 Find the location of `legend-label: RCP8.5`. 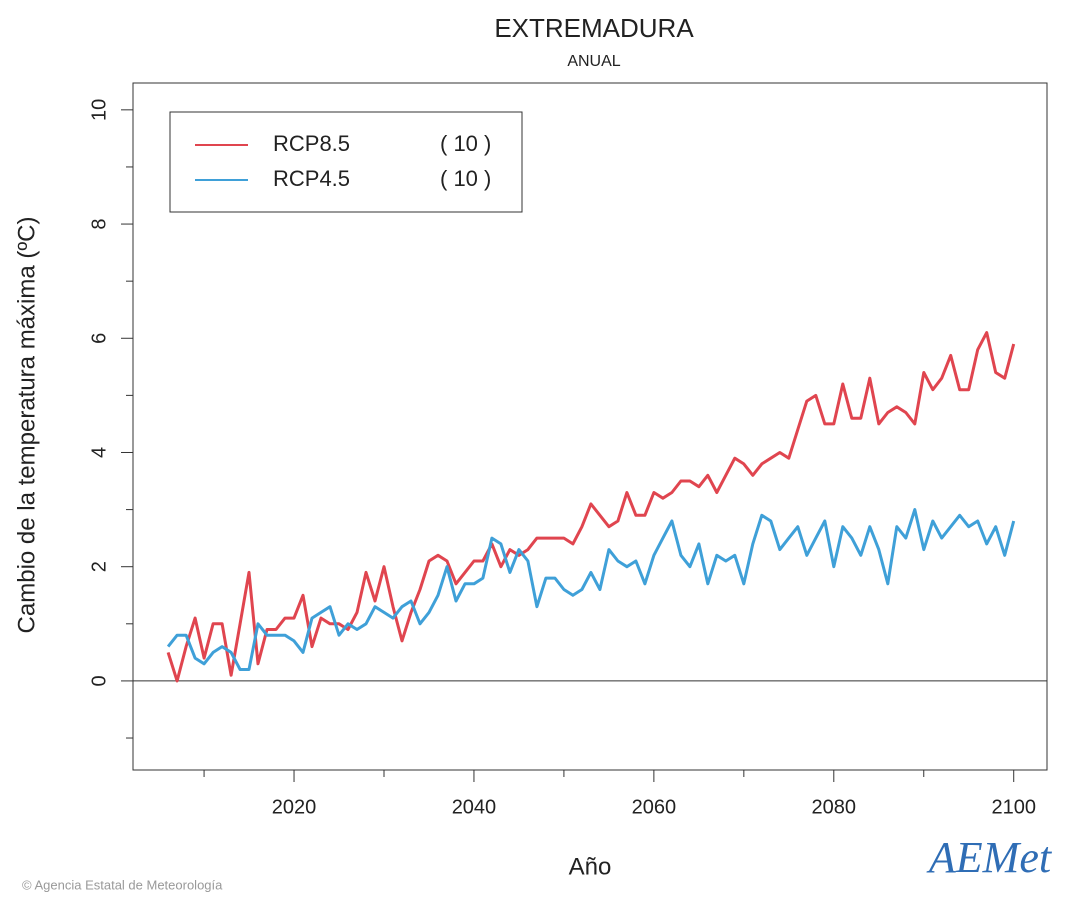

legend-label: RCP8.5 is located at coordinates (311, 143).